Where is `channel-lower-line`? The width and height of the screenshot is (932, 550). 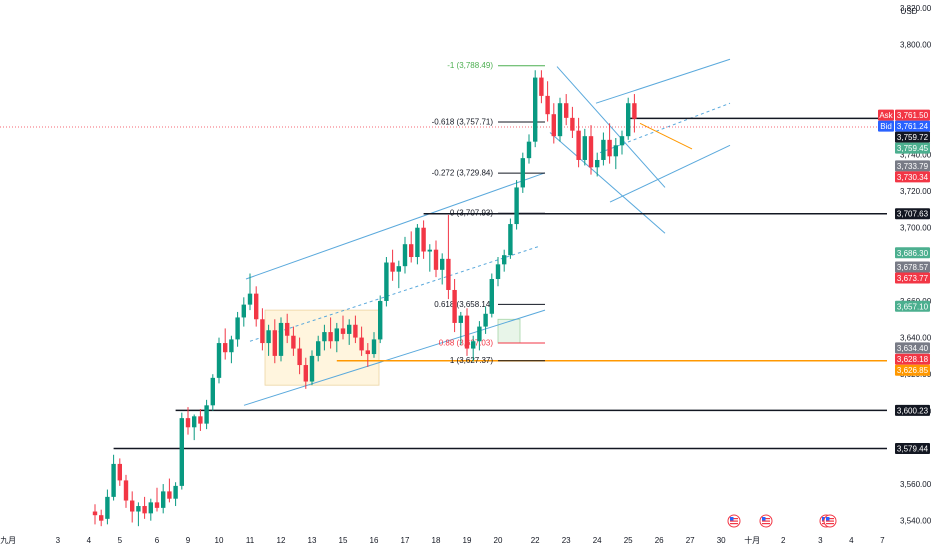 channel-lower-line is located at coordinates (394, 357).